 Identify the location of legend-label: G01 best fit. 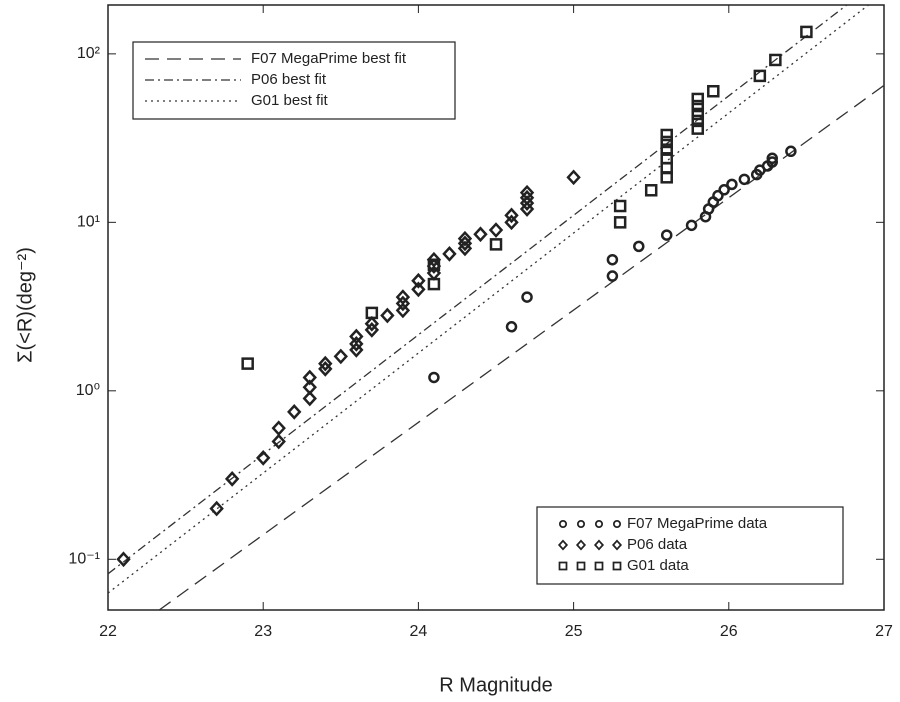
(290, 100).